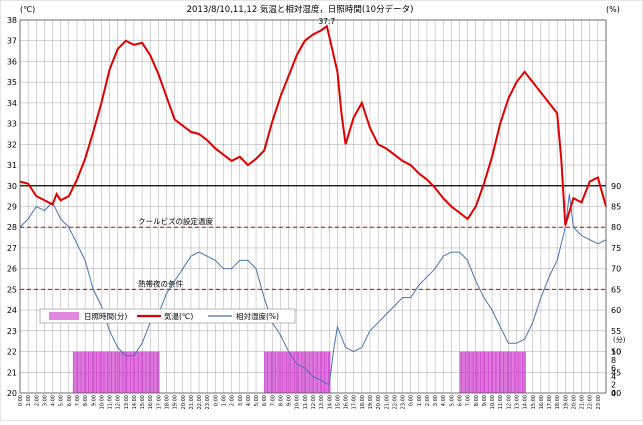  What do you see at coordinates (12, 372) in the screenshot?
I see `y-tick-left: 21` at bounding box center [12, 372].